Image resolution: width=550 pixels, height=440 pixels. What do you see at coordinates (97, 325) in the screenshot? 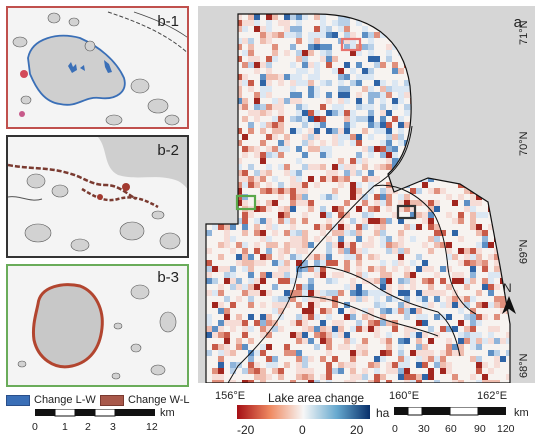
I see `inset-b3-panel: b-3` at bounding box center [97, 325].